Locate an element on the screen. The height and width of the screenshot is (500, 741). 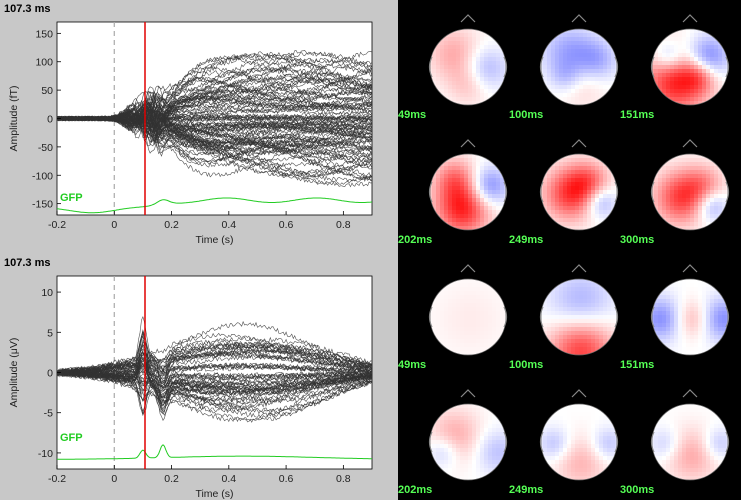
topomap-eeg151 is located at coordinates (690, 310).